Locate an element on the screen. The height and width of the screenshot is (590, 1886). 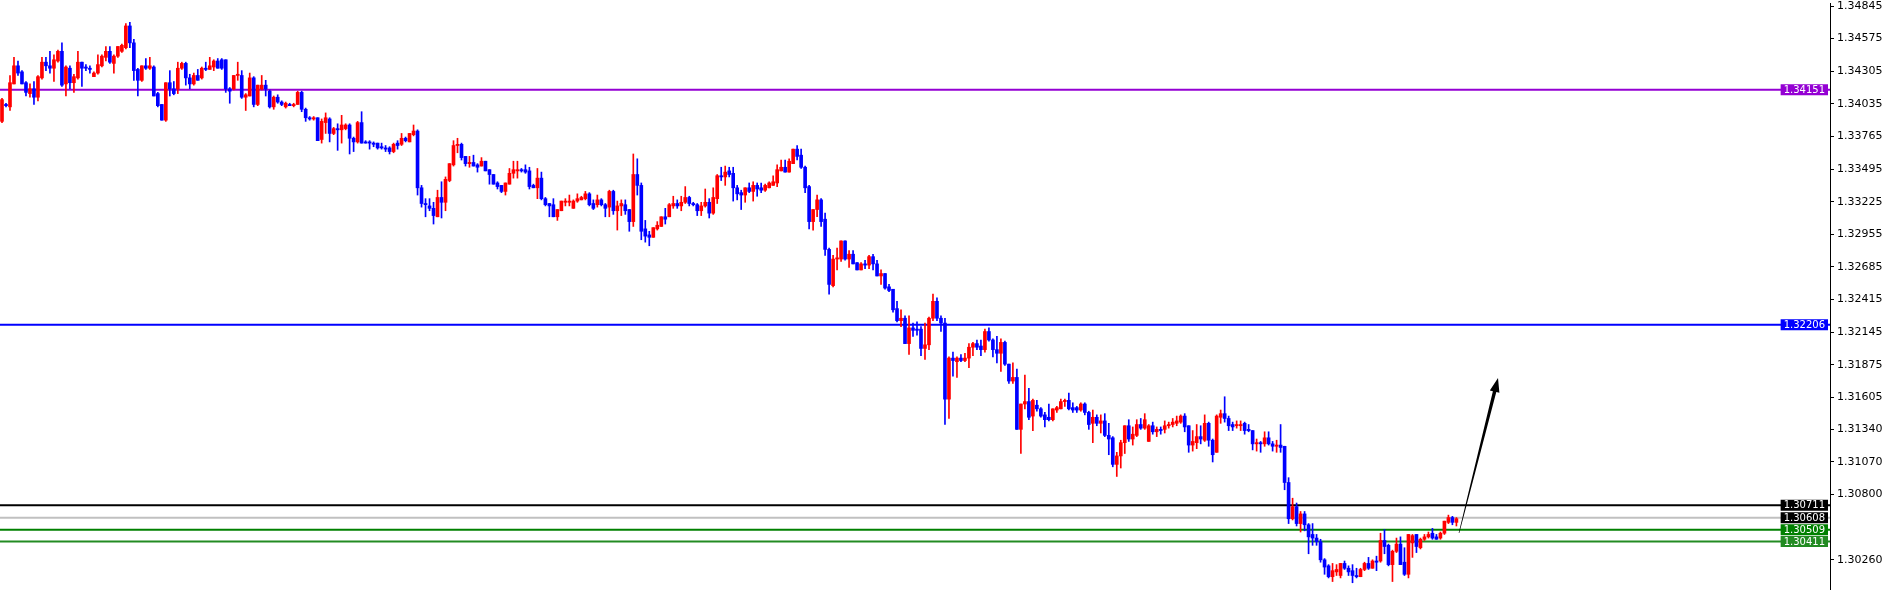
y-tick-label: 1.34305 is located at coordinates (1860, 71).